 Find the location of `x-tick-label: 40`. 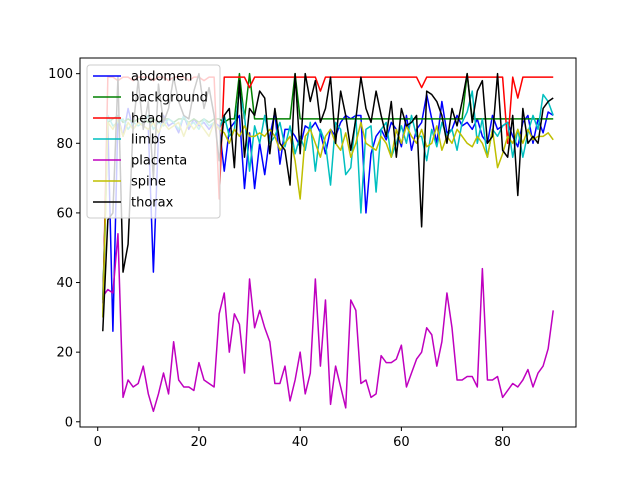

x-tick-label: 40 is located at coordinates (300, 442).